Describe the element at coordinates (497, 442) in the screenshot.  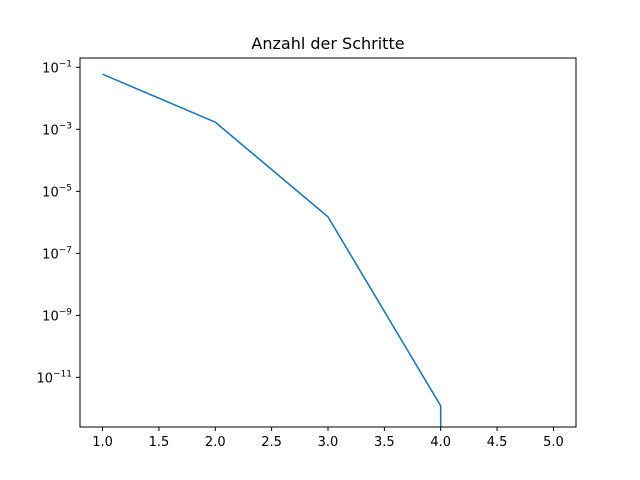
I see `x-tick-label: 4.5` at that location.